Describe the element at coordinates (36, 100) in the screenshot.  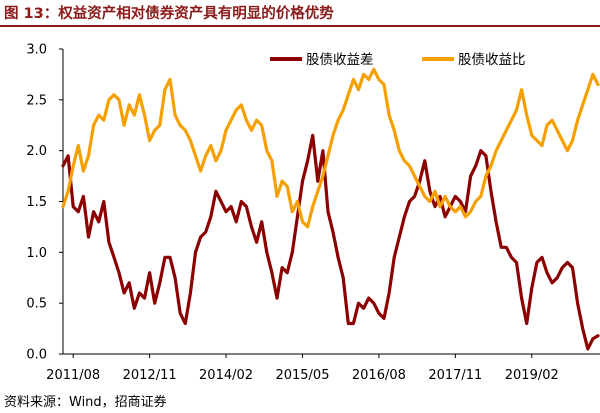
I see `y-tick-label: 2.5` at that location.